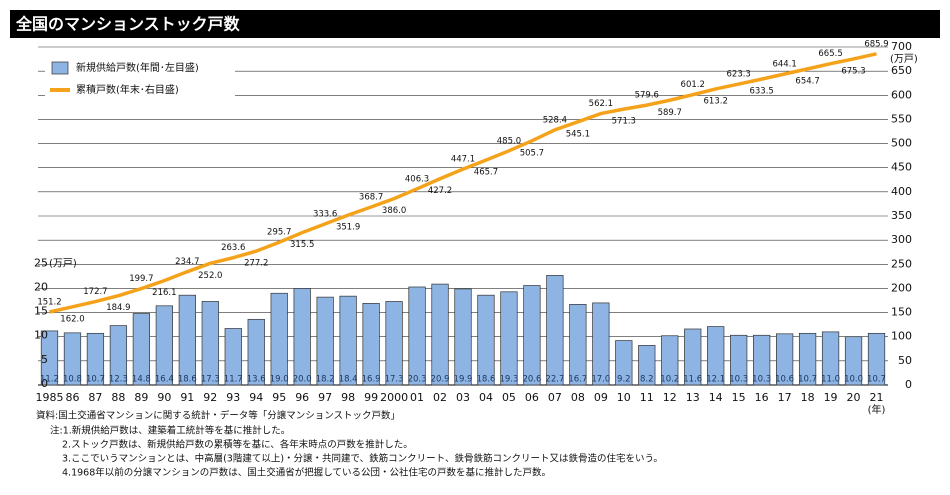  Describe the element at coordinates (72, 397) in the screenshot. I see `x-tick-label: 86` at that location.